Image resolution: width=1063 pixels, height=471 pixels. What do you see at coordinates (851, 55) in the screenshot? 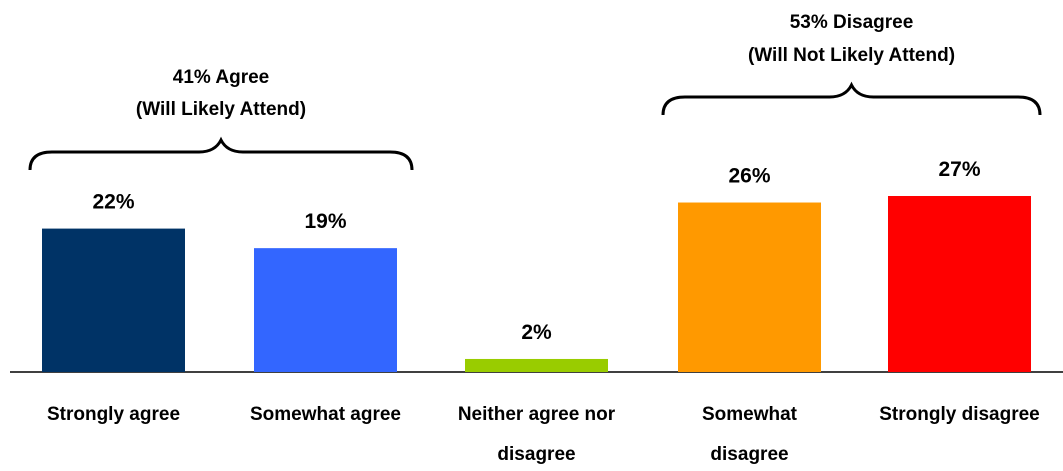
I see `brace-caption-1-line-1: (Will Not Likely Attend)` at bounding box center [851, 55].